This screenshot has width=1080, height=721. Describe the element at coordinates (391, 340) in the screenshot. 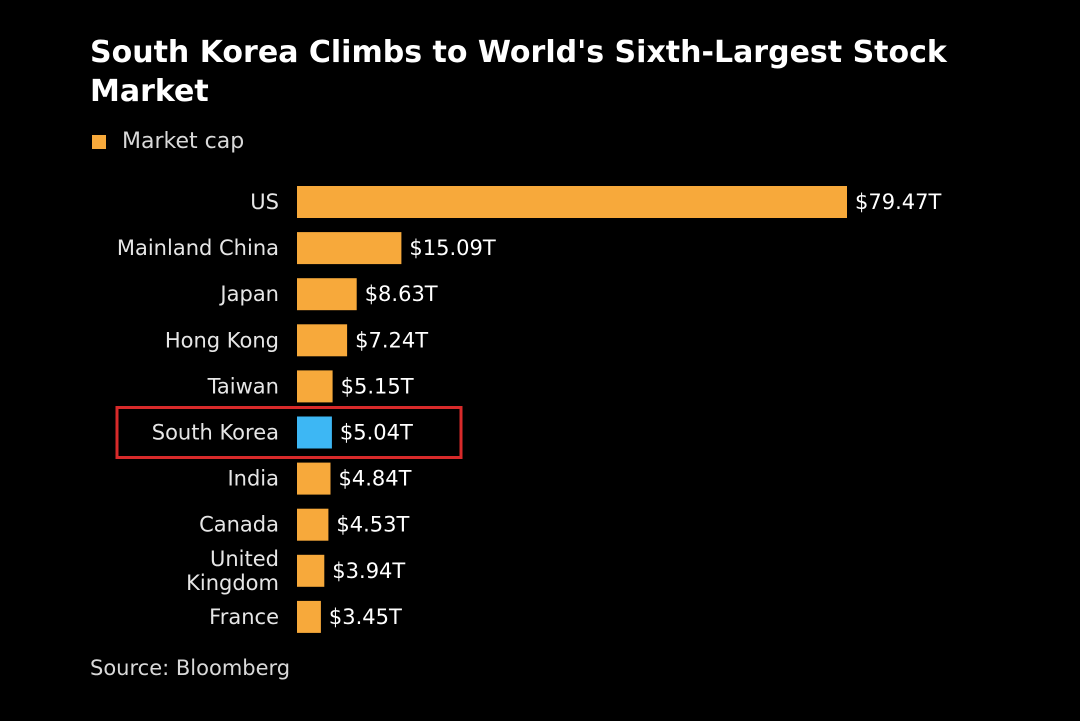

I see `value-label-hong-kong: $7.24T` at that location.